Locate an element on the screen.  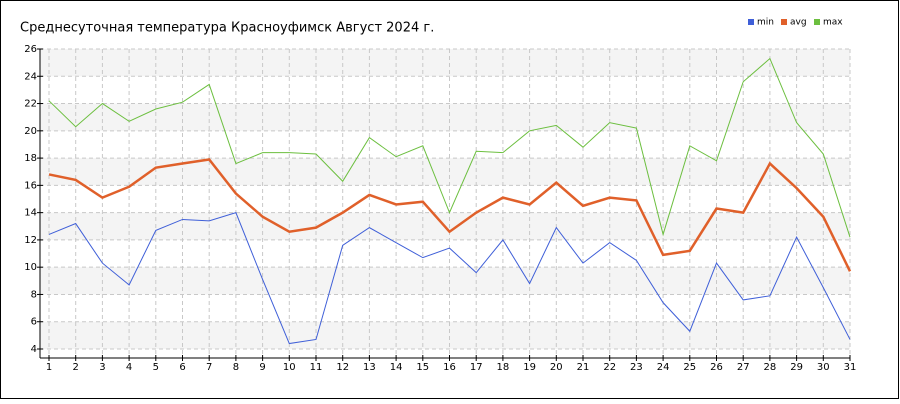
y-tick-label: 22 is located at coordinates (30, 104).